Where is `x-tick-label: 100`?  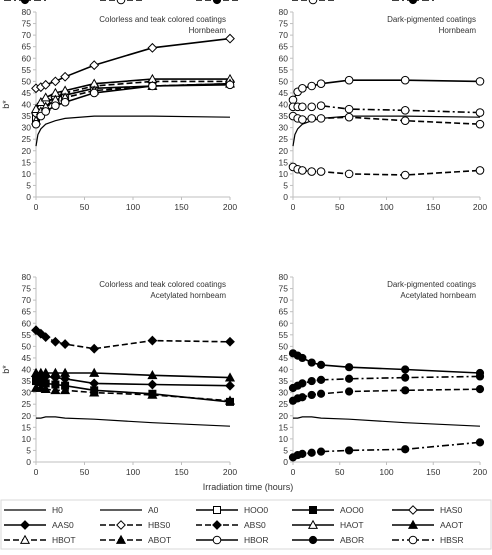
x-tick-label: 100 is located at coordinates (133, 472).